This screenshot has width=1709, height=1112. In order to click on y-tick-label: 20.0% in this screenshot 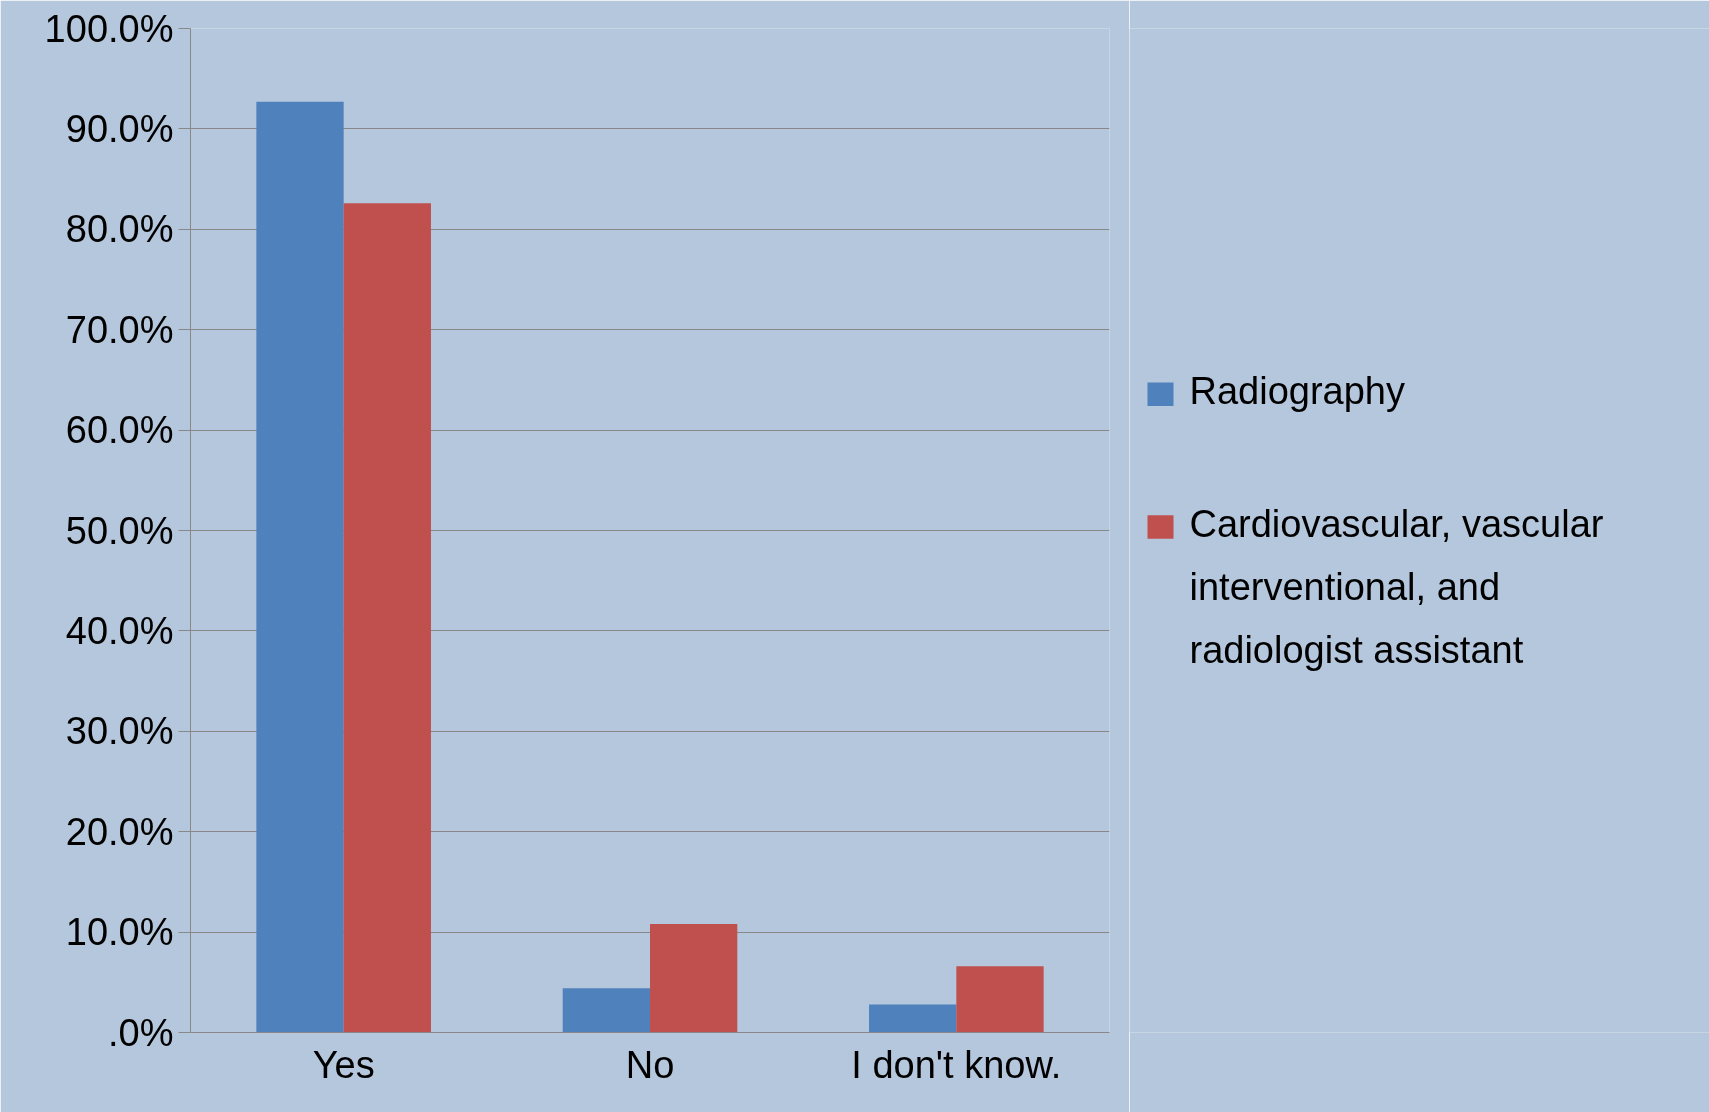, I will do `click(119, 831)`.